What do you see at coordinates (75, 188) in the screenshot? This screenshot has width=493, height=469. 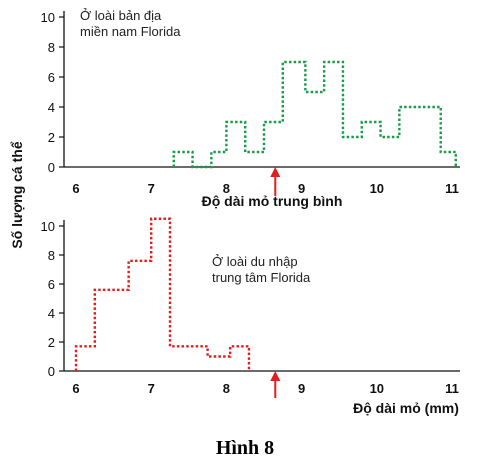 I see `x-tick-label-top: 6` at bounding box center [75, 188].